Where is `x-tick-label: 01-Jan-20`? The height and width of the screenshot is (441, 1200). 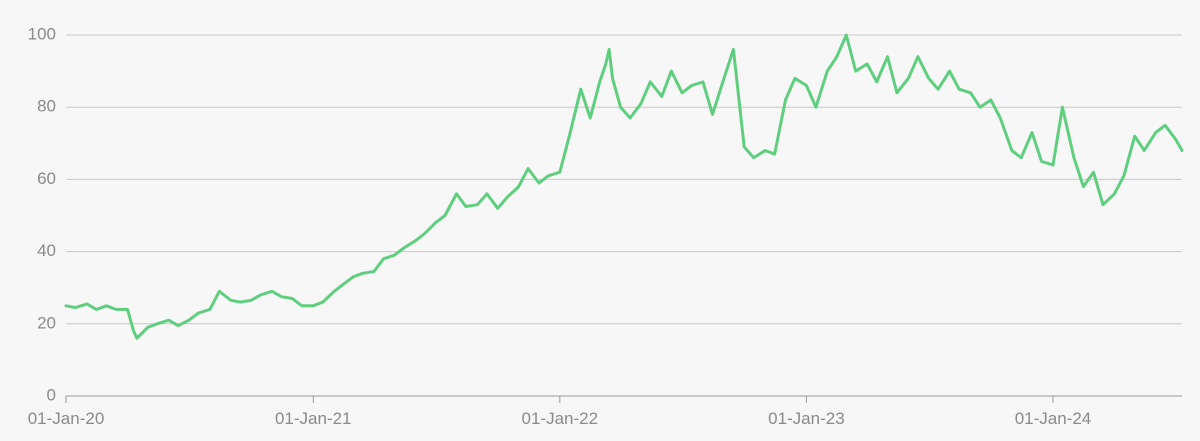
x-tick-label: 01-Jan-20 is located at coordinates (66, 418).